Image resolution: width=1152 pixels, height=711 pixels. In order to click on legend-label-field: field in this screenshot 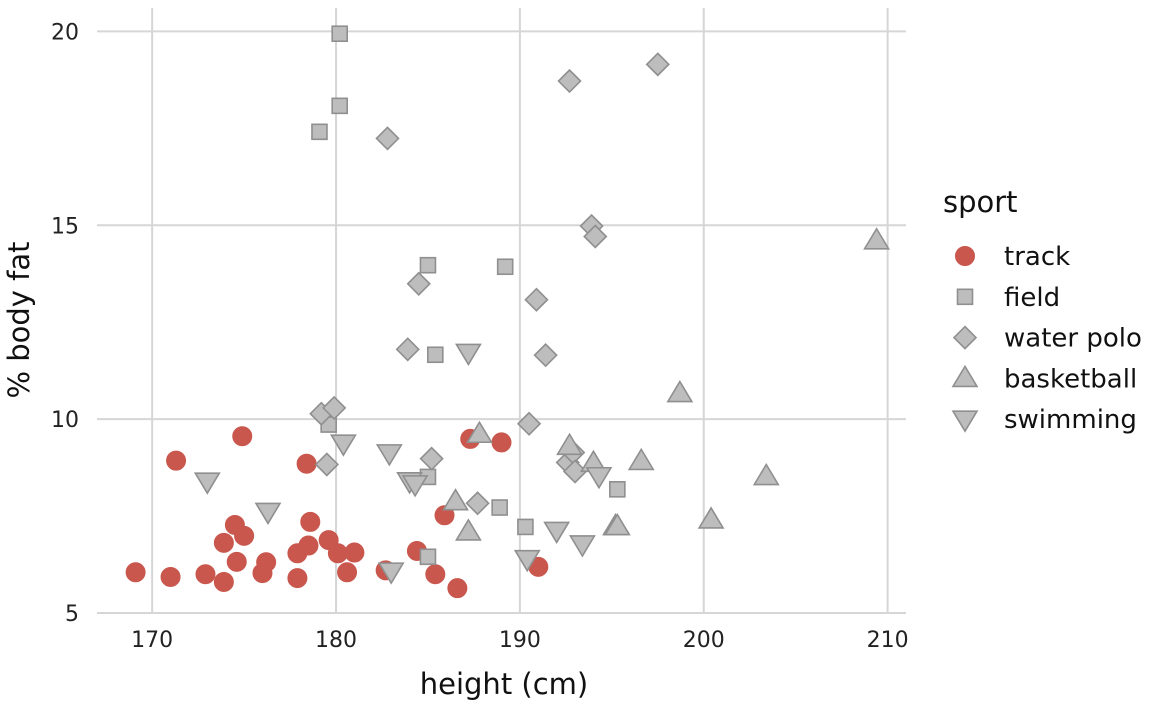, I will do `click(1032, 298)`.